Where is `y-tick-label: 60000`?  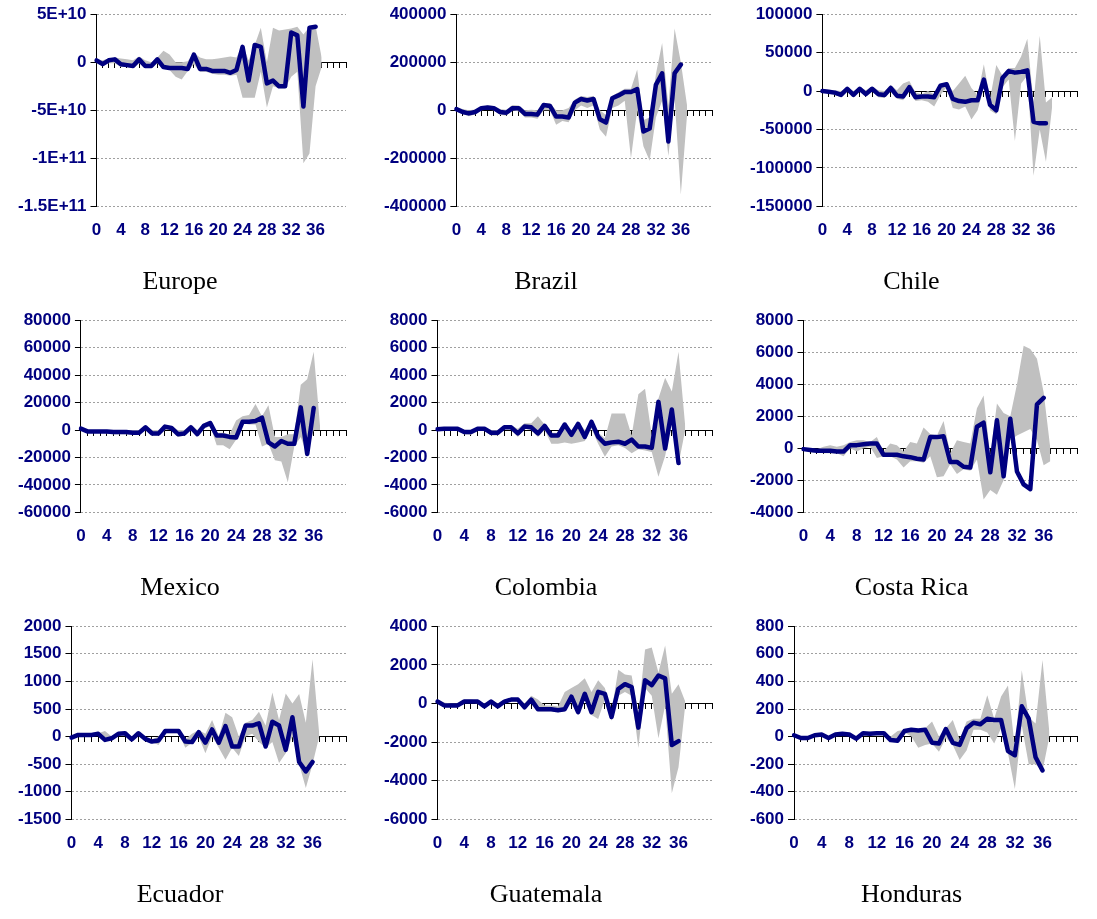
y-tick-label: 60000 is located at coordinates (47, 347).